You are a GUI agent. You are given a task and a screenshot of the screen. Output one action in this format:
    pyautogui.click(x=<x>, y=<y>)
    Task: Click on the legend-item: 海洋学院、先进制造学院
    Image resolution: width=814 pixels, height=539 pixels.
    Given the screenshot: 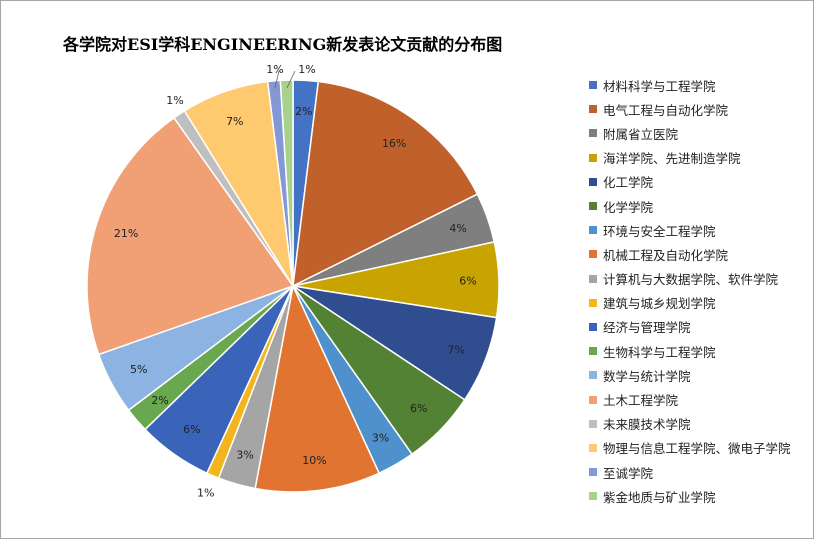 What is the action you would take?
    pyautogui.click(x=690, y=158)
    